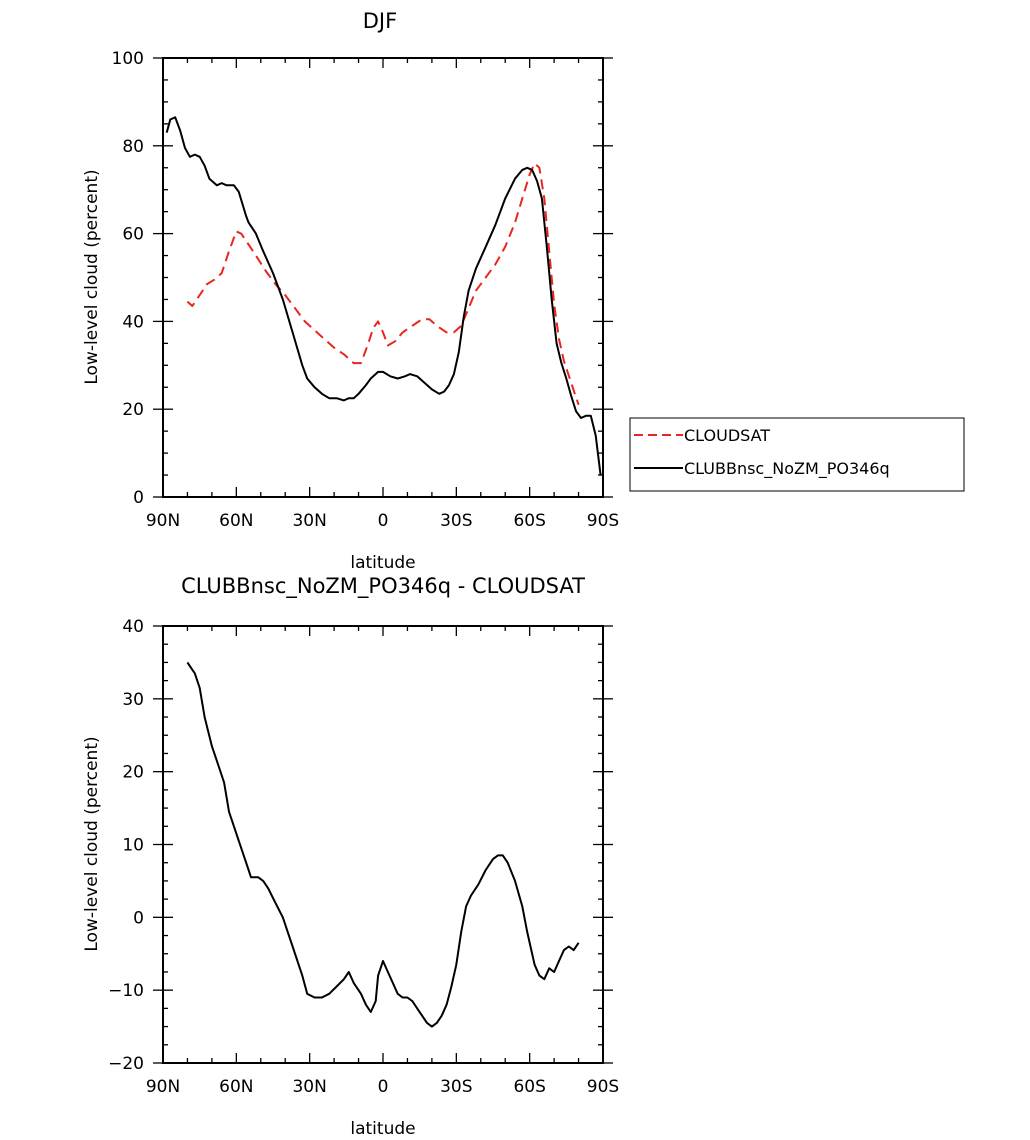  What do you see at coordinates (383, 284) in the screenshot?
I see `series-line-cloudsat` at bounding box center [383, 284].